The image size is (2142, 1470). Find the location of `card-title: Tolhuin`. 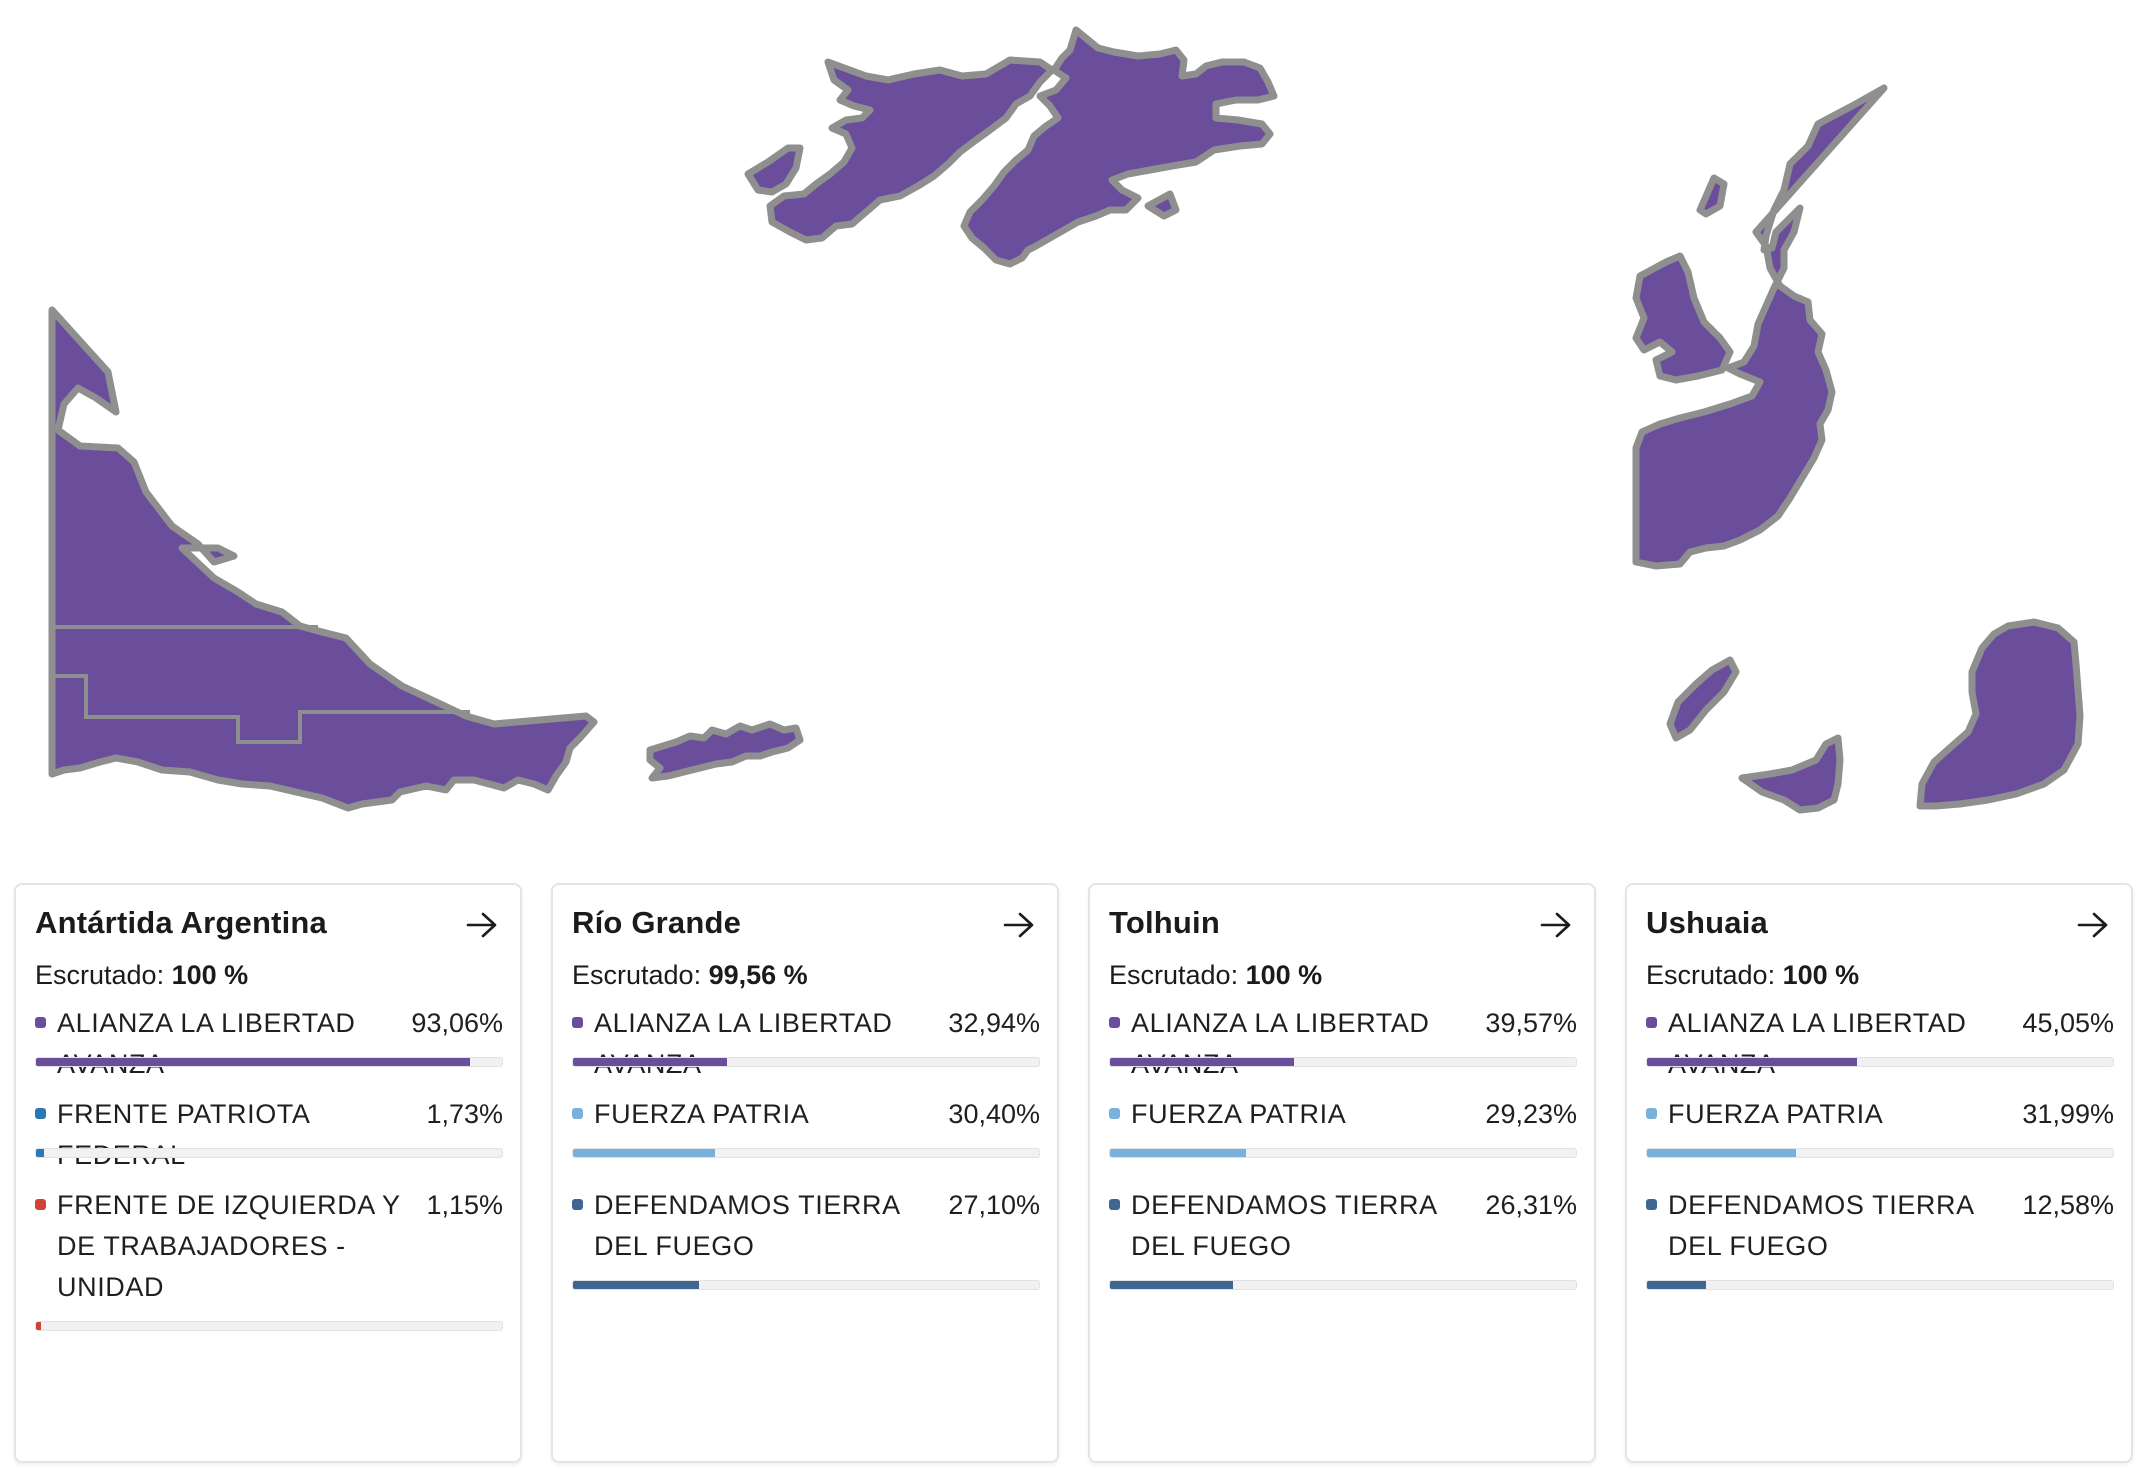

card-title: Tolhuin is located at coordinates (1165, 922).